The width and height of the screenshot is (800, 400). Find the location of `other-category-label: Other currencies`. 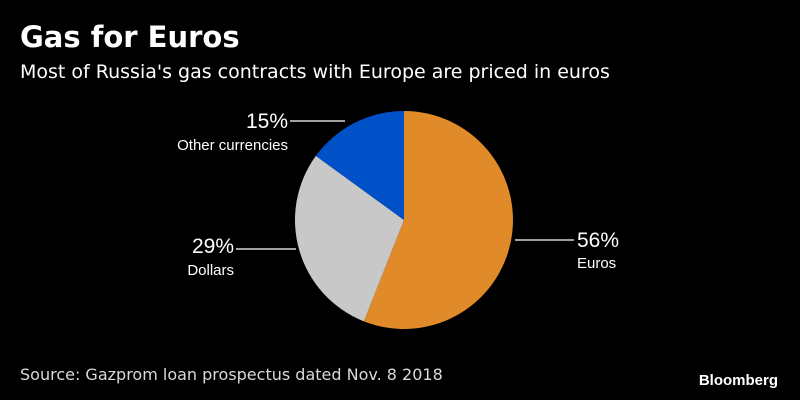

other-category-label: Other currencies is located at coordinates (232, 145).